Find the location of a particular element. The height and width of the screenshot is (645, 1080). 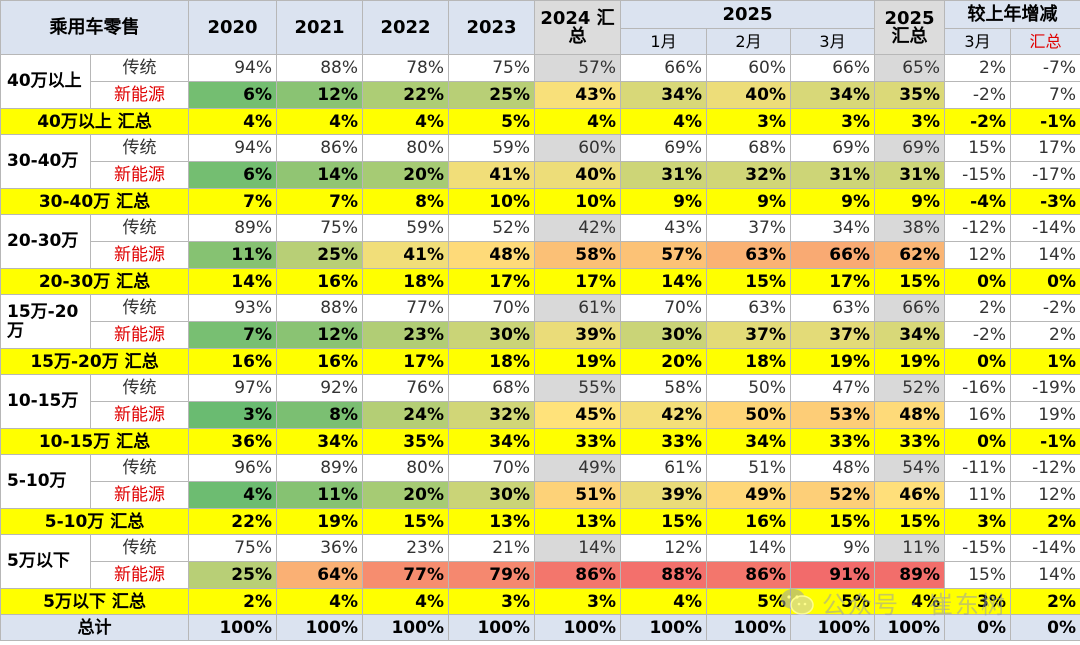

price-band-label: 15万-20万 is located at coordinates (45, 321).